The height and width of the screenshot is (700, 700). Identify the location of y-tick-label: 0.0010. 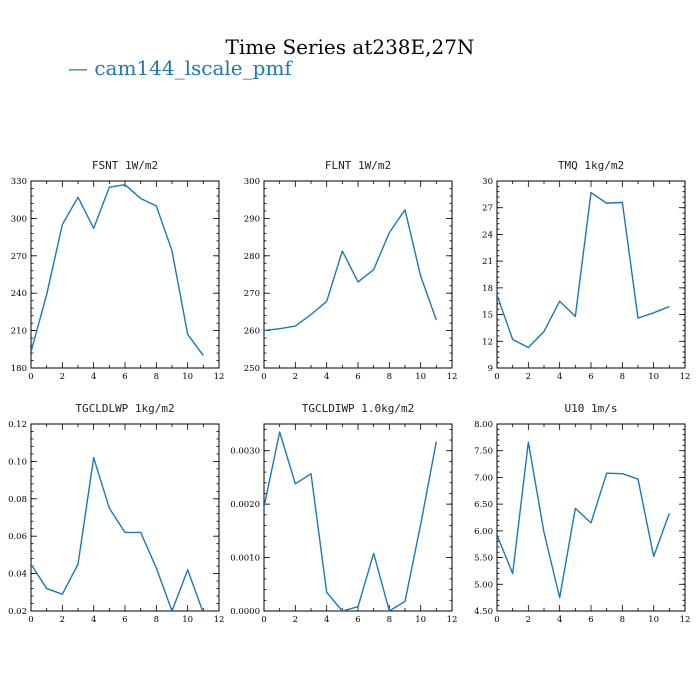
(245, 559).